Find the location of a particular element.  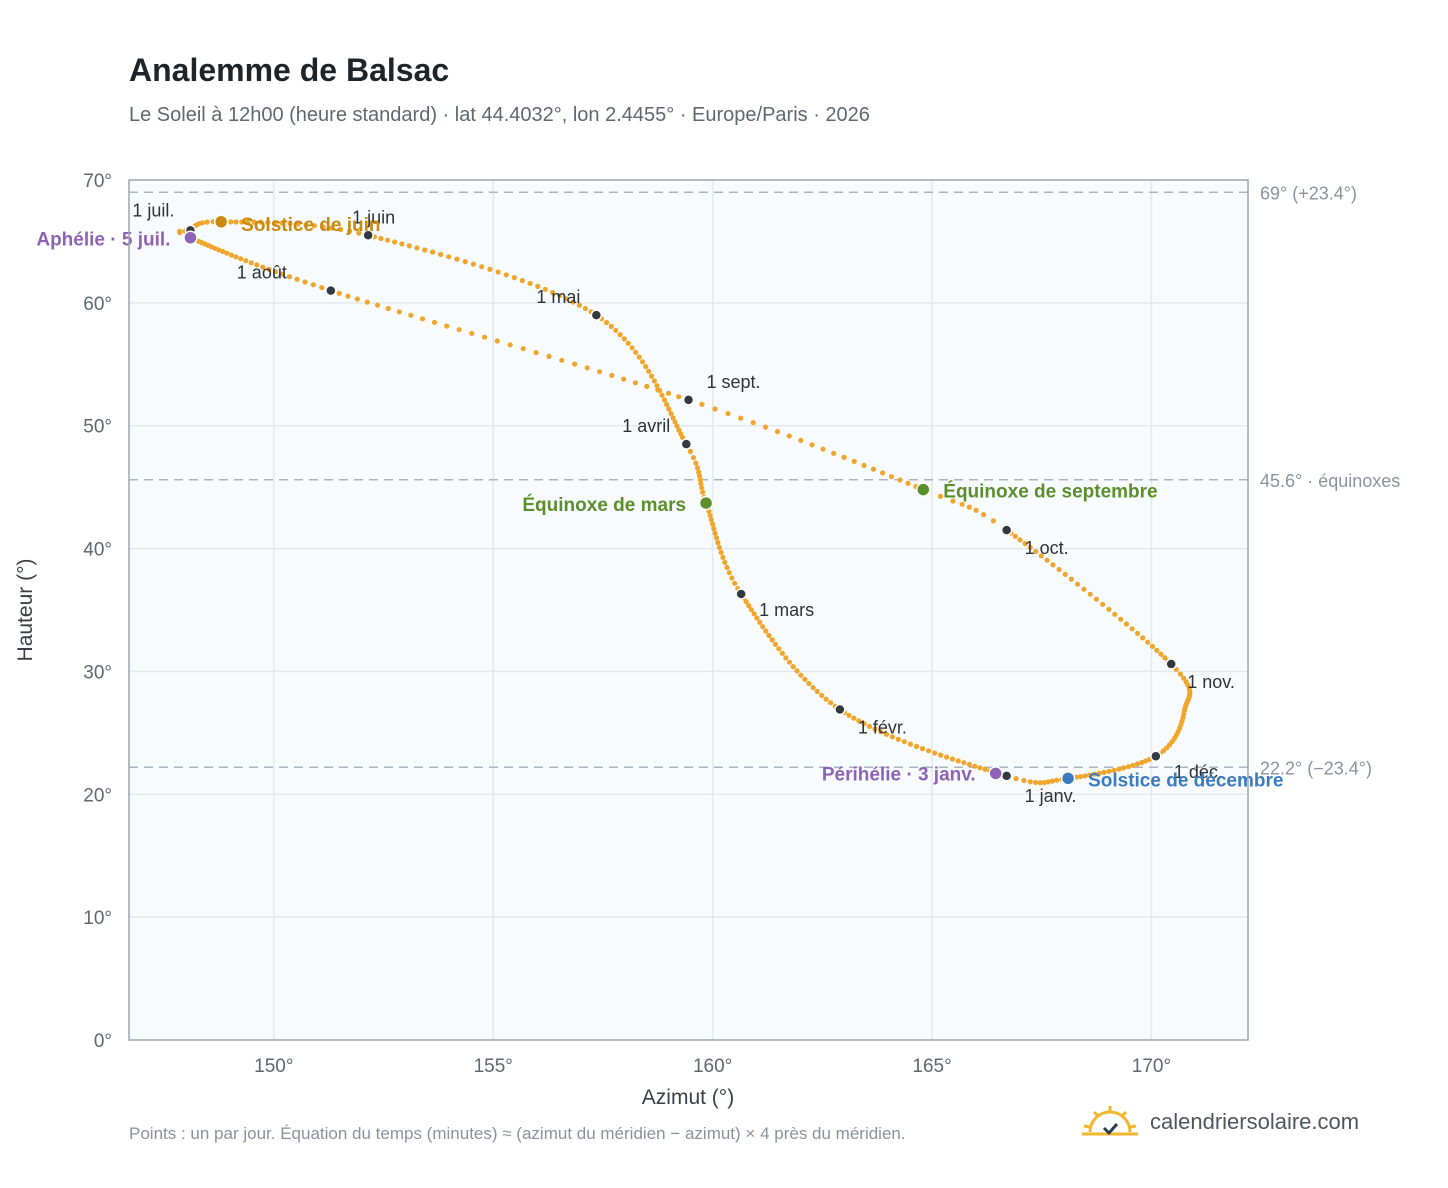

month-label: 1 juil. is located at coordinates (153, 210).